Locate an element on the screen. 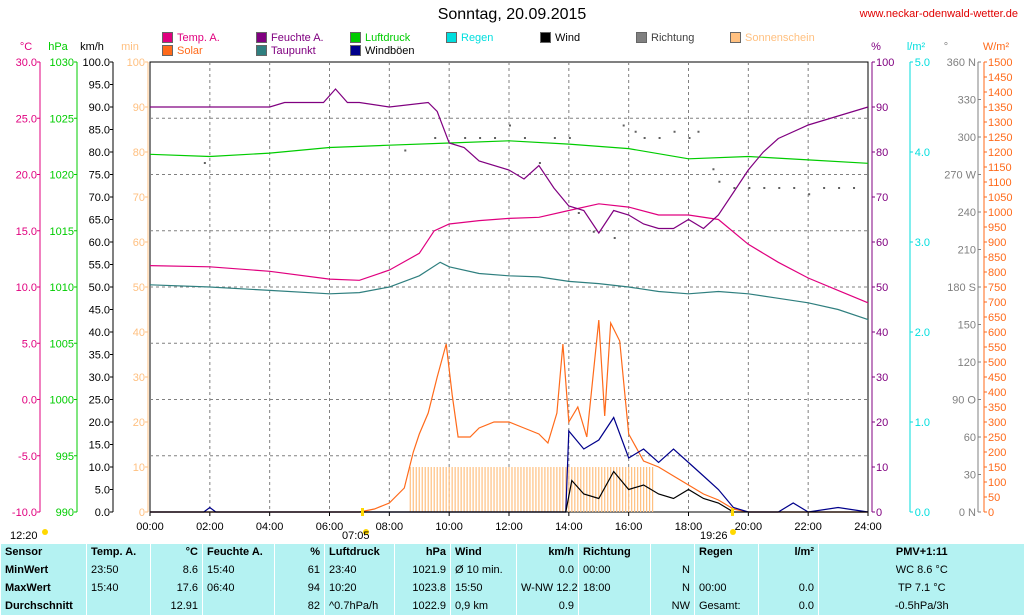  x-tick-label: 14:00 is located at coordinates (569, 527).